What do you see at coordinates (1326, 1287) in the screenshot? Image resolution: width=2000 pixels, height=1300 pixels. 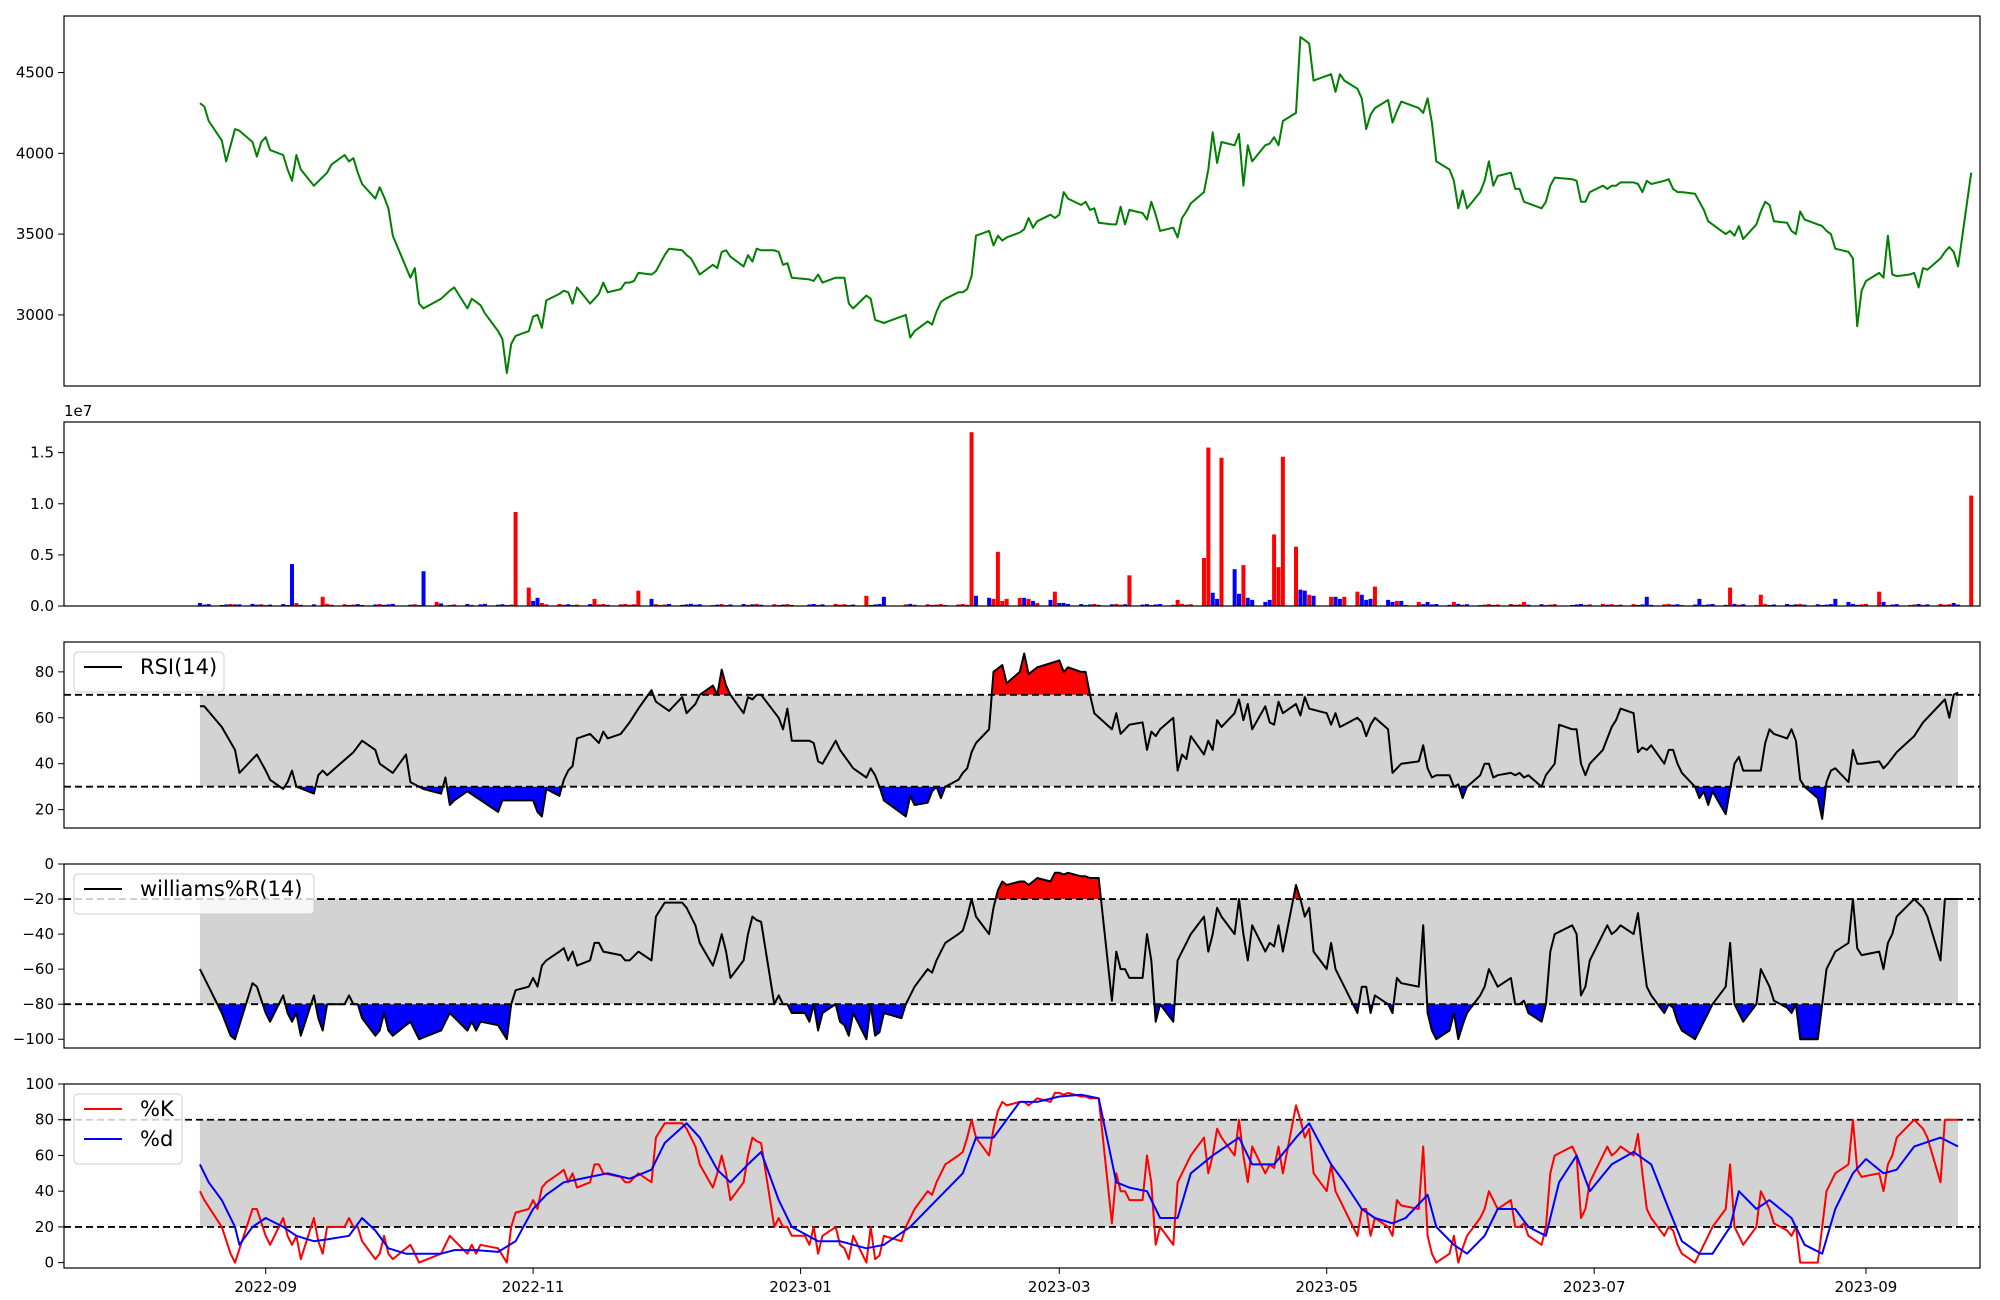 I see `x-tick-label: 2023-05` at bounding box center [1326, 1287].